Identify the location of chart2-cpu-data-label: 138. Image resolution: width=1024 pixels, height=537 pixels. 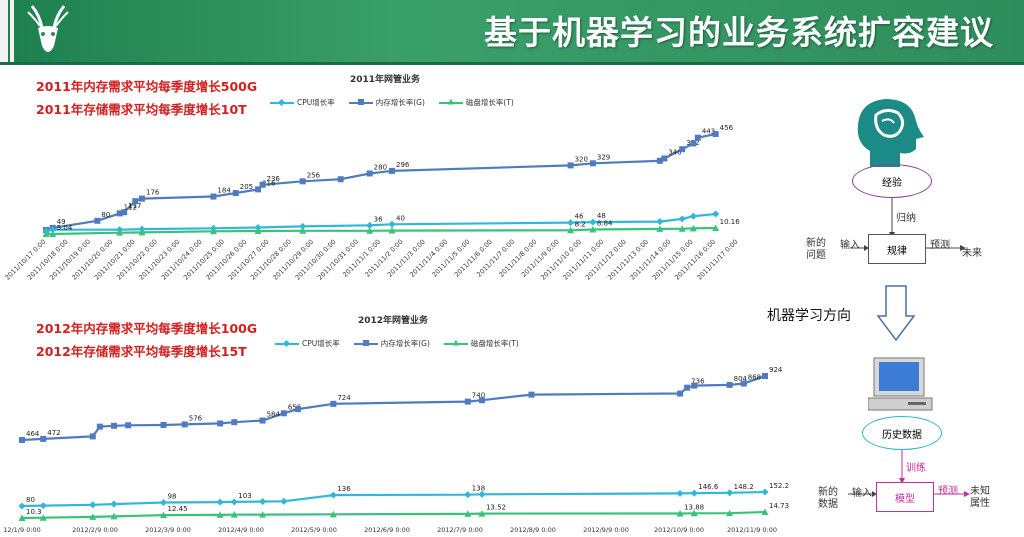
(478, 489).